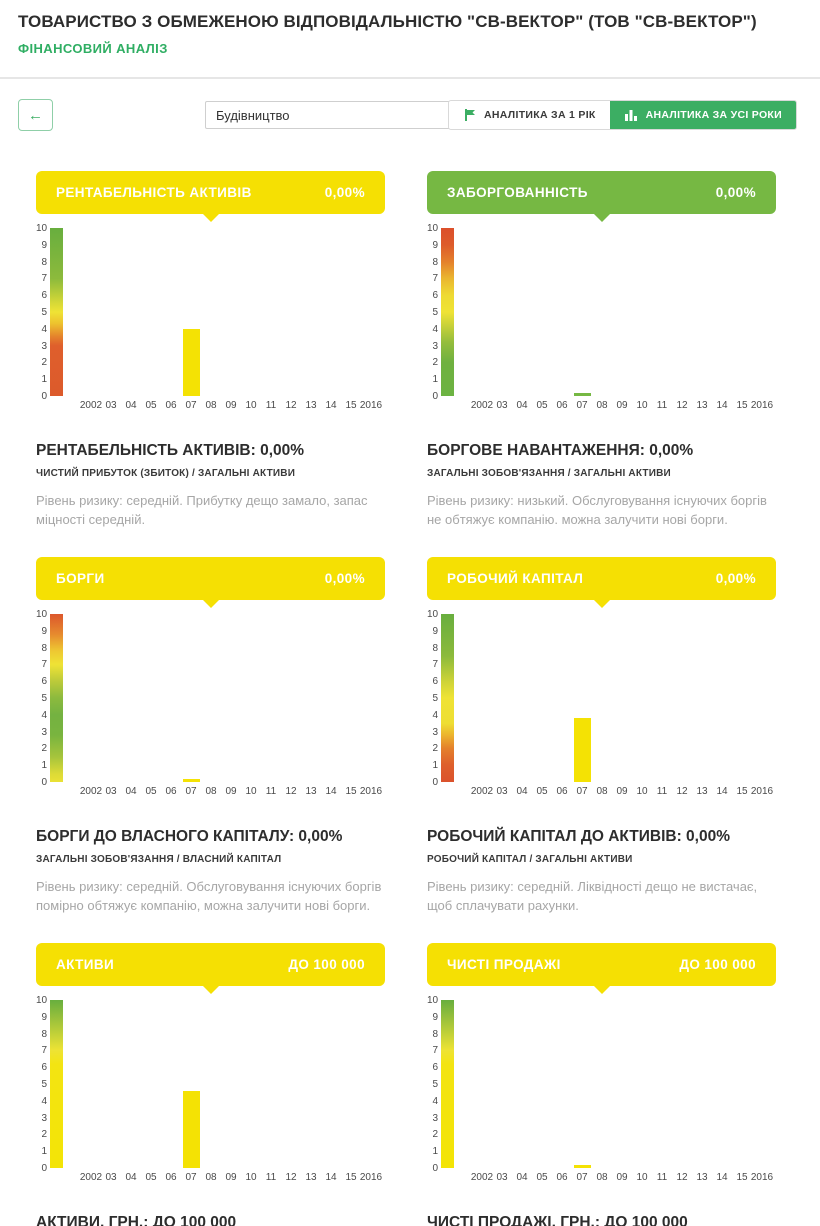 The width and height of the screenshot is (820, 1226). What do you see at coordinates (131, 1177) in the screenshot?
I see `x-tick-label: 04` at bounding box center [131, 1177].